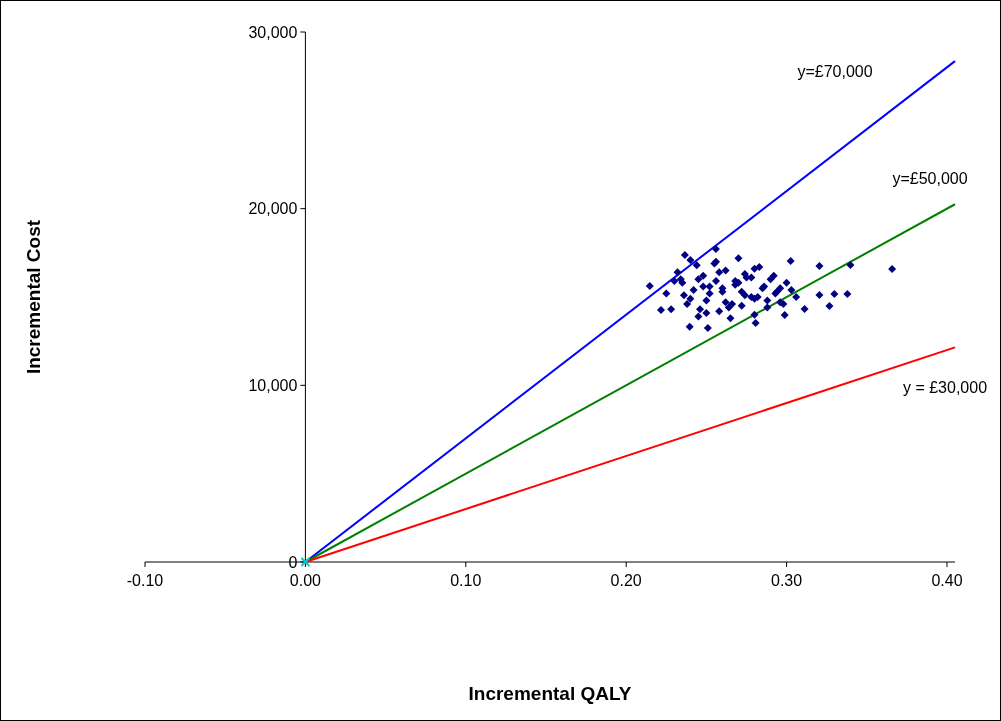  What do you see at coordinates (947, 580) in the screenshot?
I see `x-tick-label: 0.40` at bounding box center [947, 580].